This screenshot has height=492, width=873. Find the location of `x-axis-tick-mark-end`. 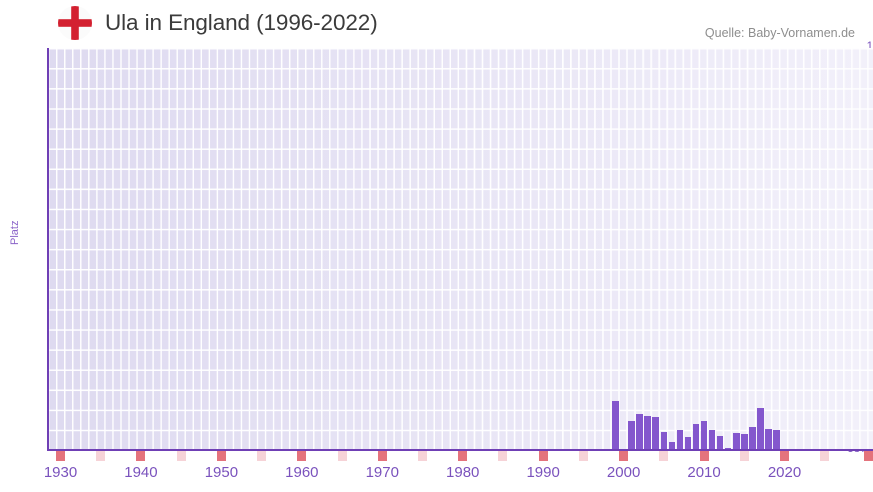

x-axis-tick-mark-end is located at coordinates (868, 456).